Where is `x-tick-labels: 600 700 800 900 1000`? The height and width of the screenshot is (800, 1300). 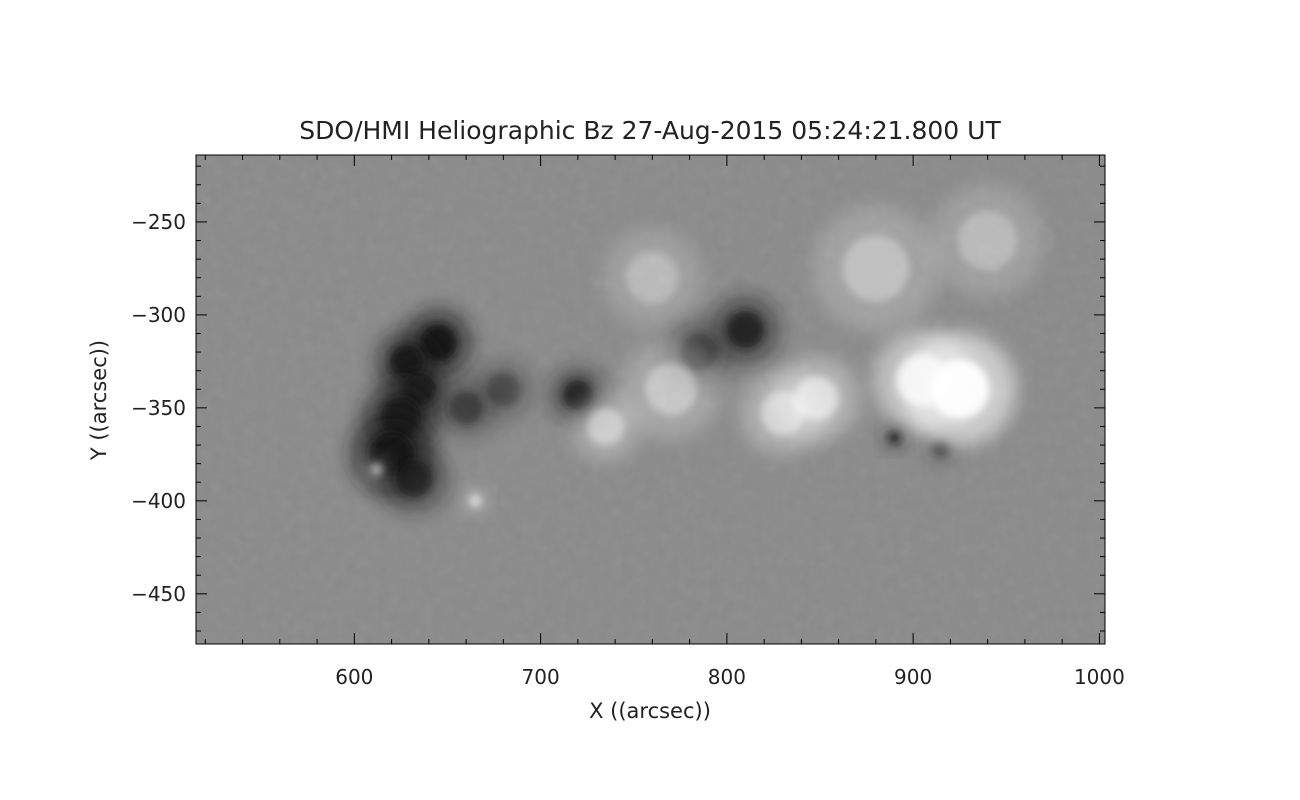 x-tick-labels: 600 700 800 900 1000 is located at coordinates (730, 677).